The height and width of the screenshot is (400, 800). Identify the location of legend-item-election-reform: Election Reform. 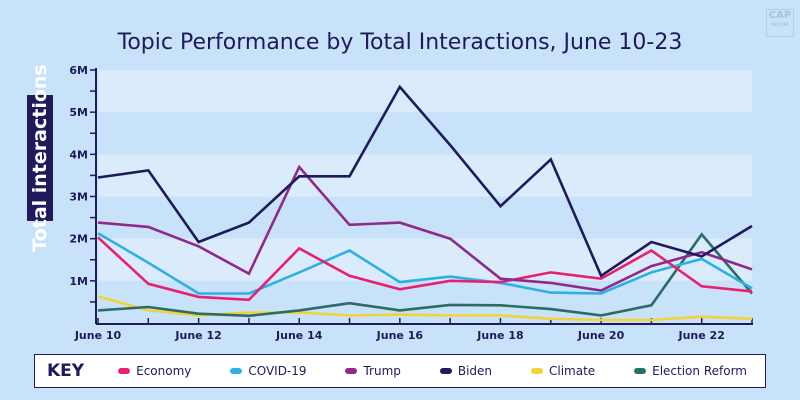
(690, 371).